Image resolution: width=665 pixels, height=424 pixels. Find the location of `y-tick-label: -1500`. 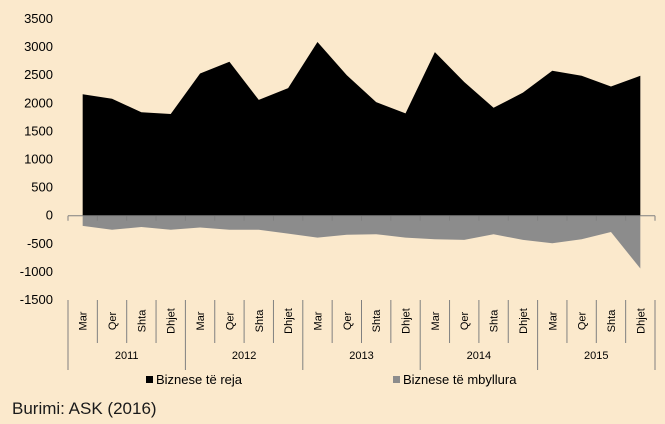

y-tick-label: -1500 is located at coordinates (36, 299).